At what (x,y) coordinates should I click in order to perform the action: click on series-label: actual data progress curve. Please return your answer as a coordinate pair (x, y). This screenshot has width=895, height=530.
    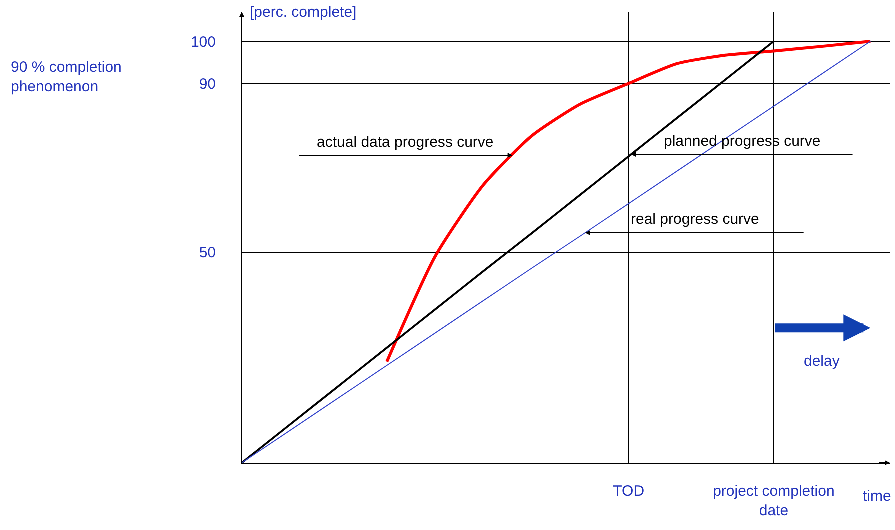
    Looking at the image, I should click on (405, 142).